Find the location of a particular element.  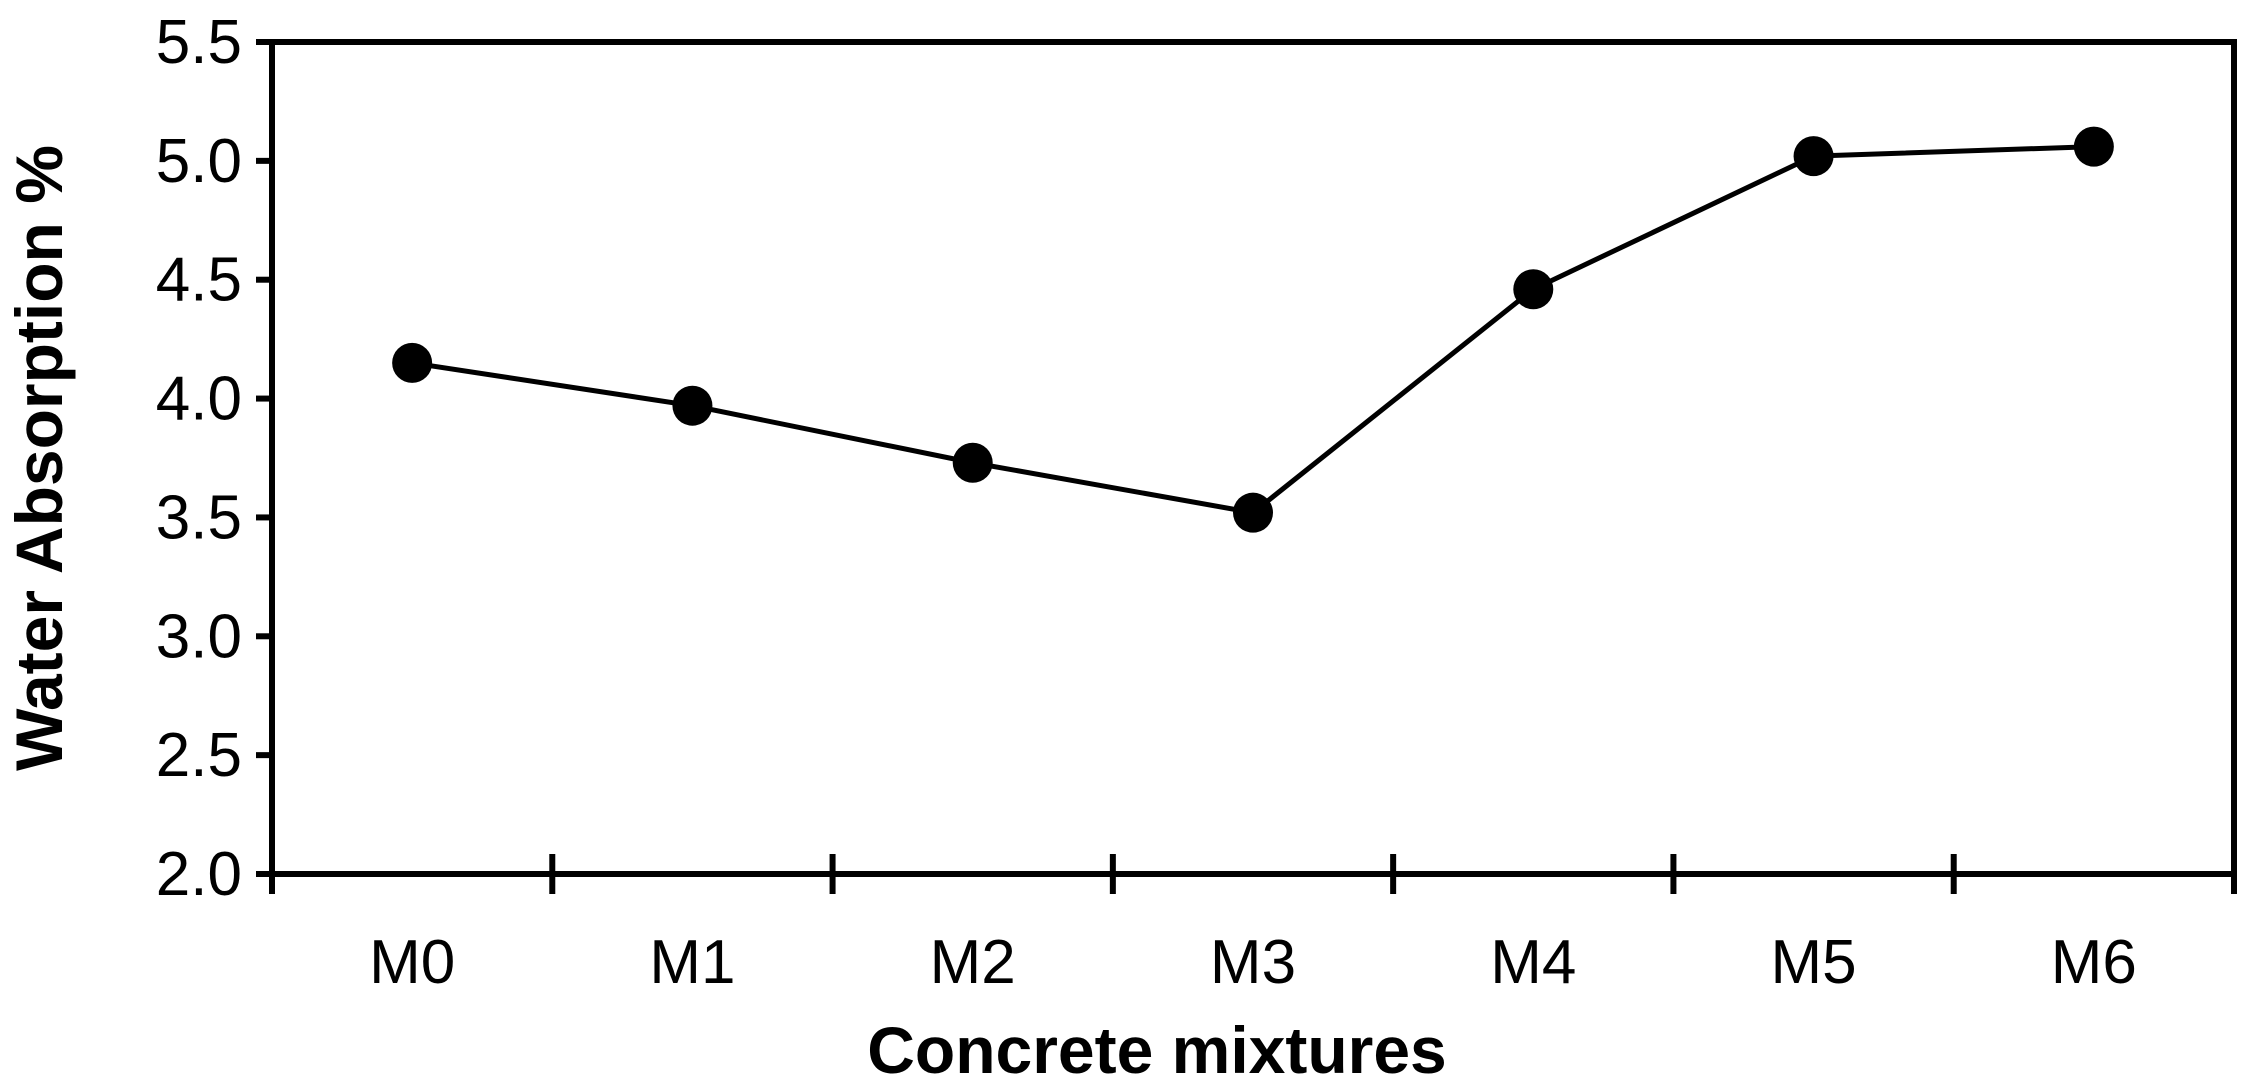

x-axis: M0 M1 M2 M3 M4 M5 M6 is located at coordinates (1253, 925).